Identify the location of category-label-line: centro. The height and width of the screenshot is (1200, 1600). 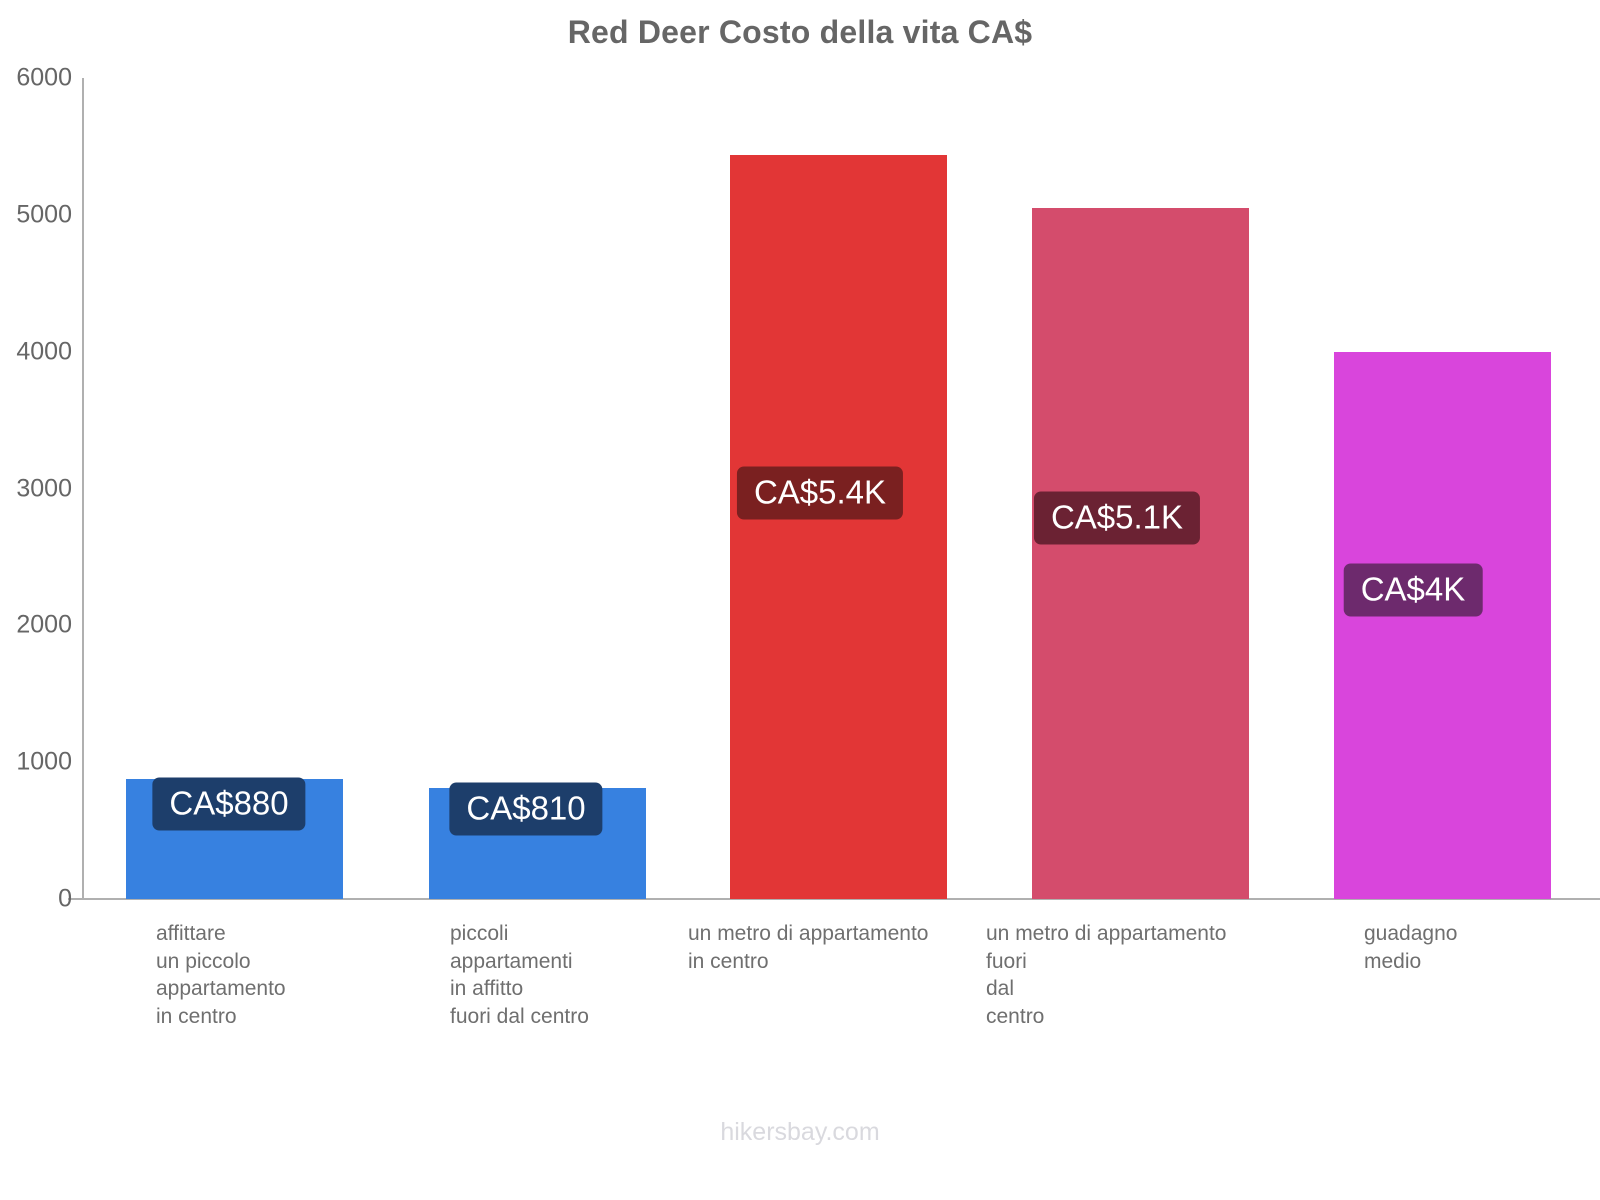
(1015, 1016).